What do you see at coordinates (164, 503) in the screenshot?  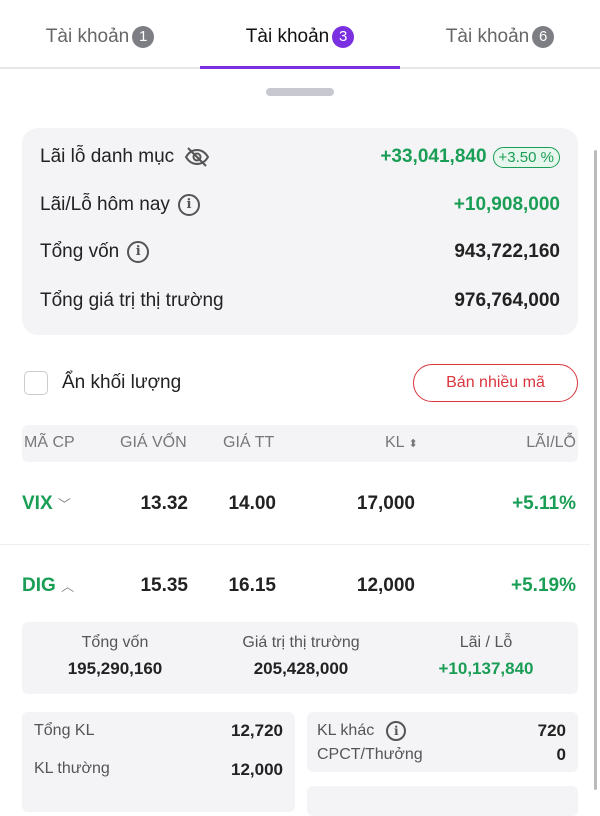 I see `cost-price: 13.32` at bounding box center [164, 503].